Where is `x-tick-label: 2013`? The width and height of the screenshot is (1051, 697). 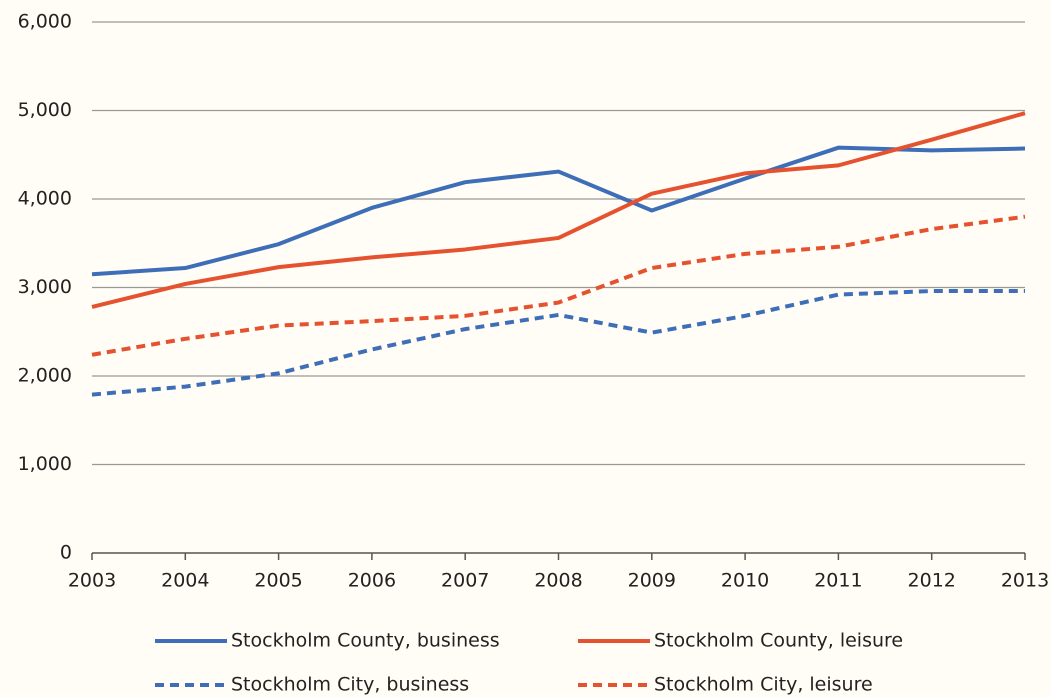 x-tick-label: 2013 is located at coordinates (1025, 581).